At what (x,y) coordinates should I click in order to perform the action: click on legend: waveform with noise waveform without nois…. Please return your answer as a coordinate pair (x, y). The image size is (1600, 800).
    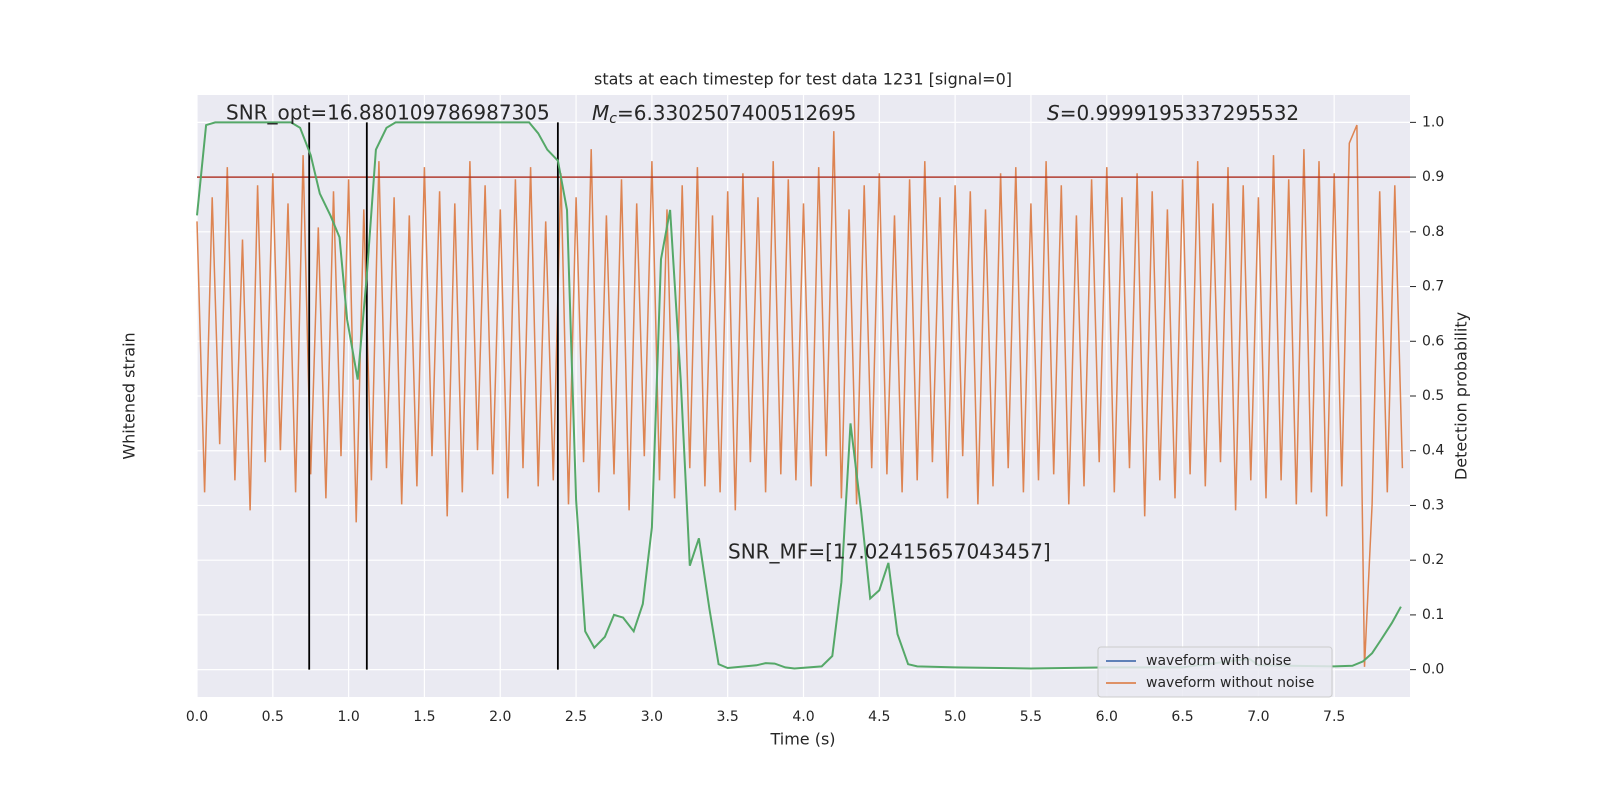
    Looking at the image, I should click on (1215, 672).